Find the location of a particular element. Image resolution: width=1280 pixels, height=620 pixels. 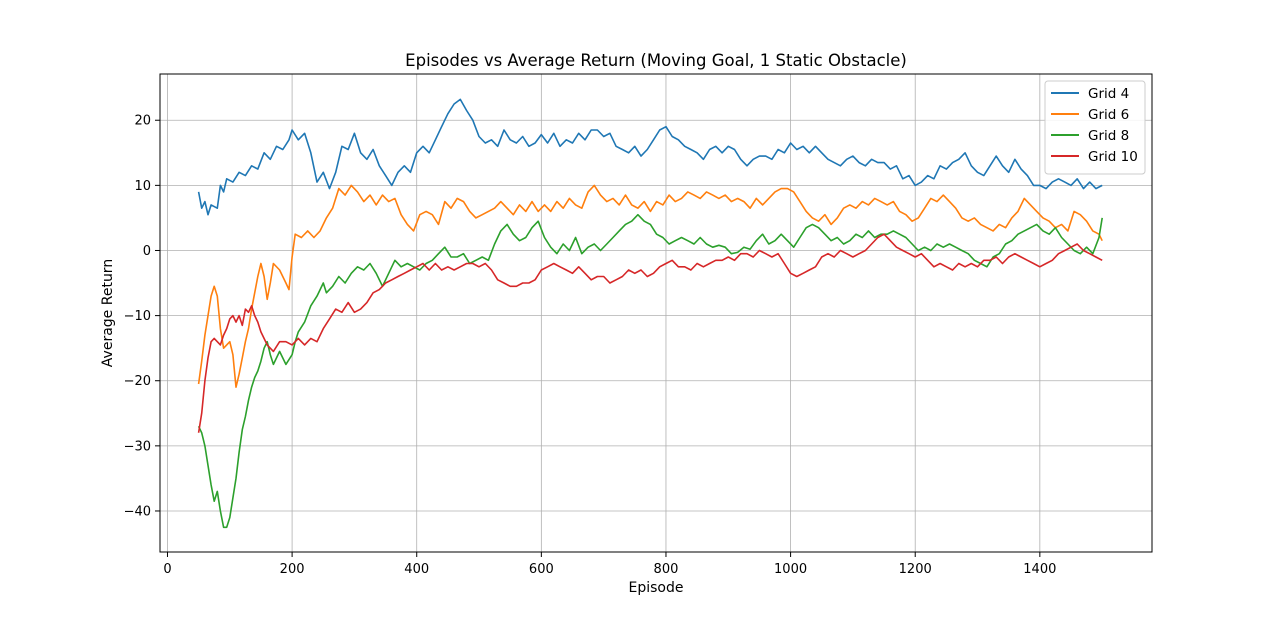

y-tick-label: −30 is located at coordinates (137, 446).